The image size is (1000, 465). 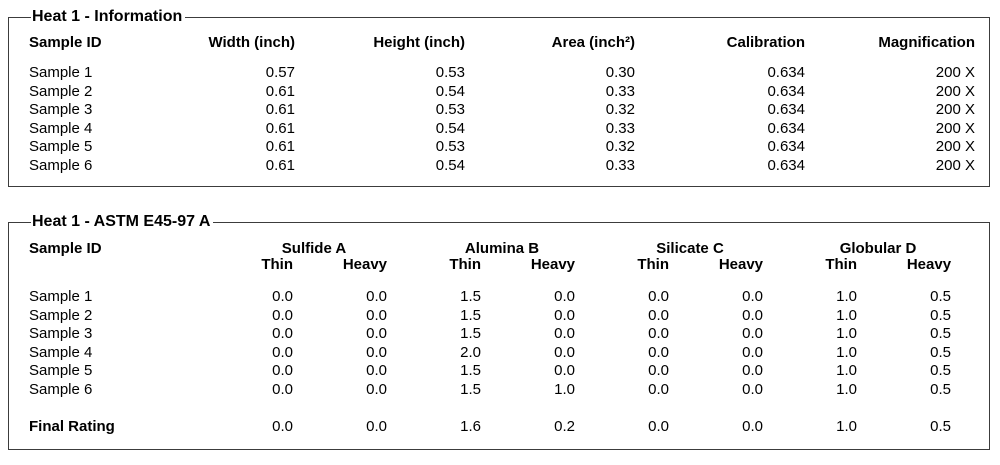 What do you see at coordinates (481, 248) in the screenshot?
I see `group-header-alumina-b: Alumina B` at bounding box center [481, 248].